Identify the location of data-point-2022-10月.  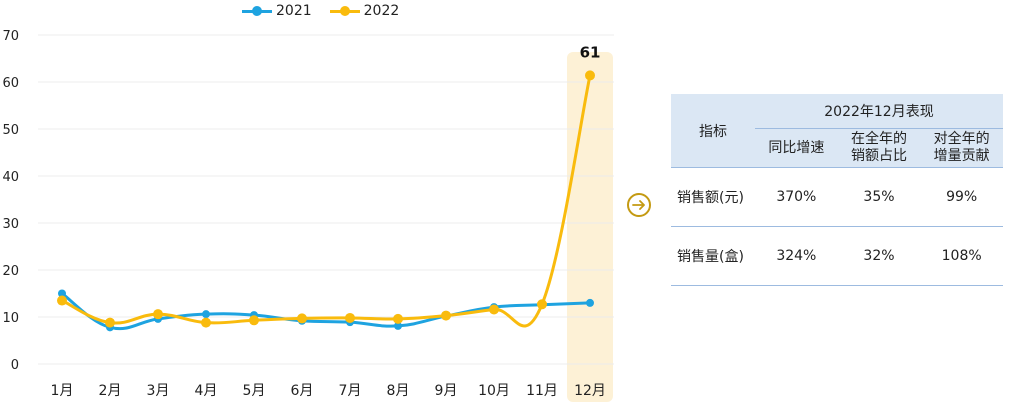
(494, 309).